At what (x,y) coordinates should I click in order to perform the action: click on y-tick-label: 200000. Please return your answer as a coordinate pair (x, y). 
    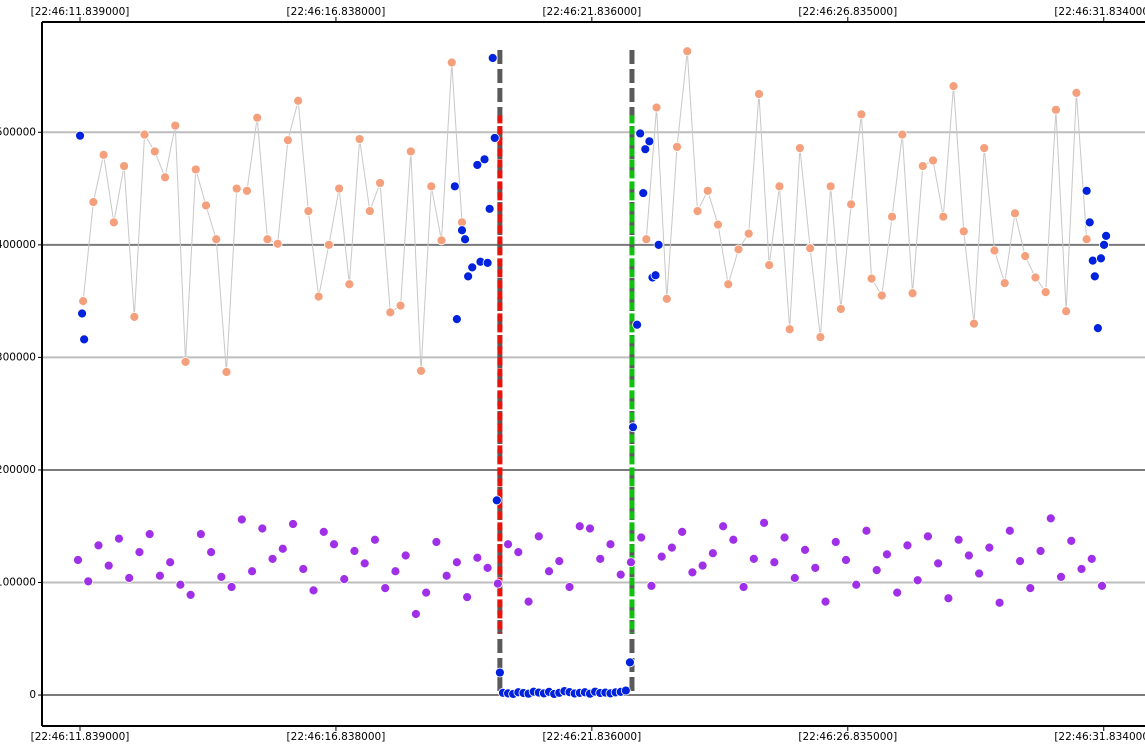
    Looking at the image, I should click on (18, 470).